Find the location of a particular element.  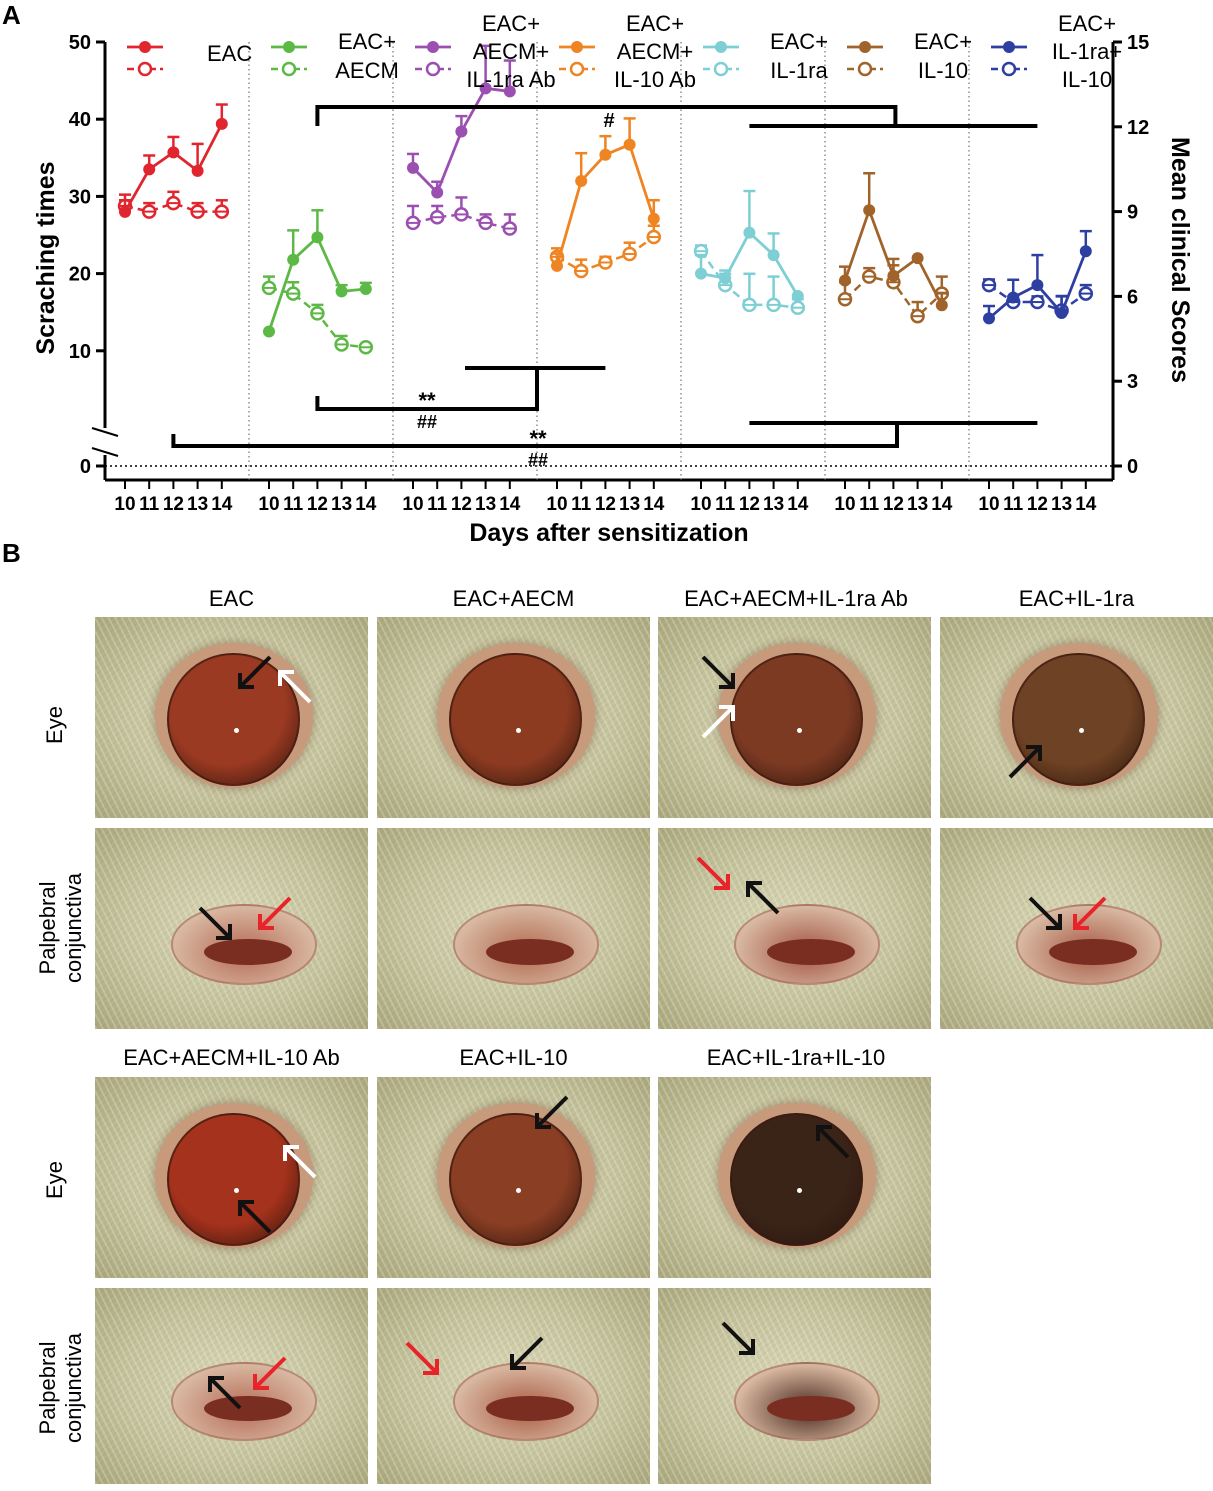

photo-title-eac-il1ra: EAC+IL-1ra is located at coordinates (1076, 598).